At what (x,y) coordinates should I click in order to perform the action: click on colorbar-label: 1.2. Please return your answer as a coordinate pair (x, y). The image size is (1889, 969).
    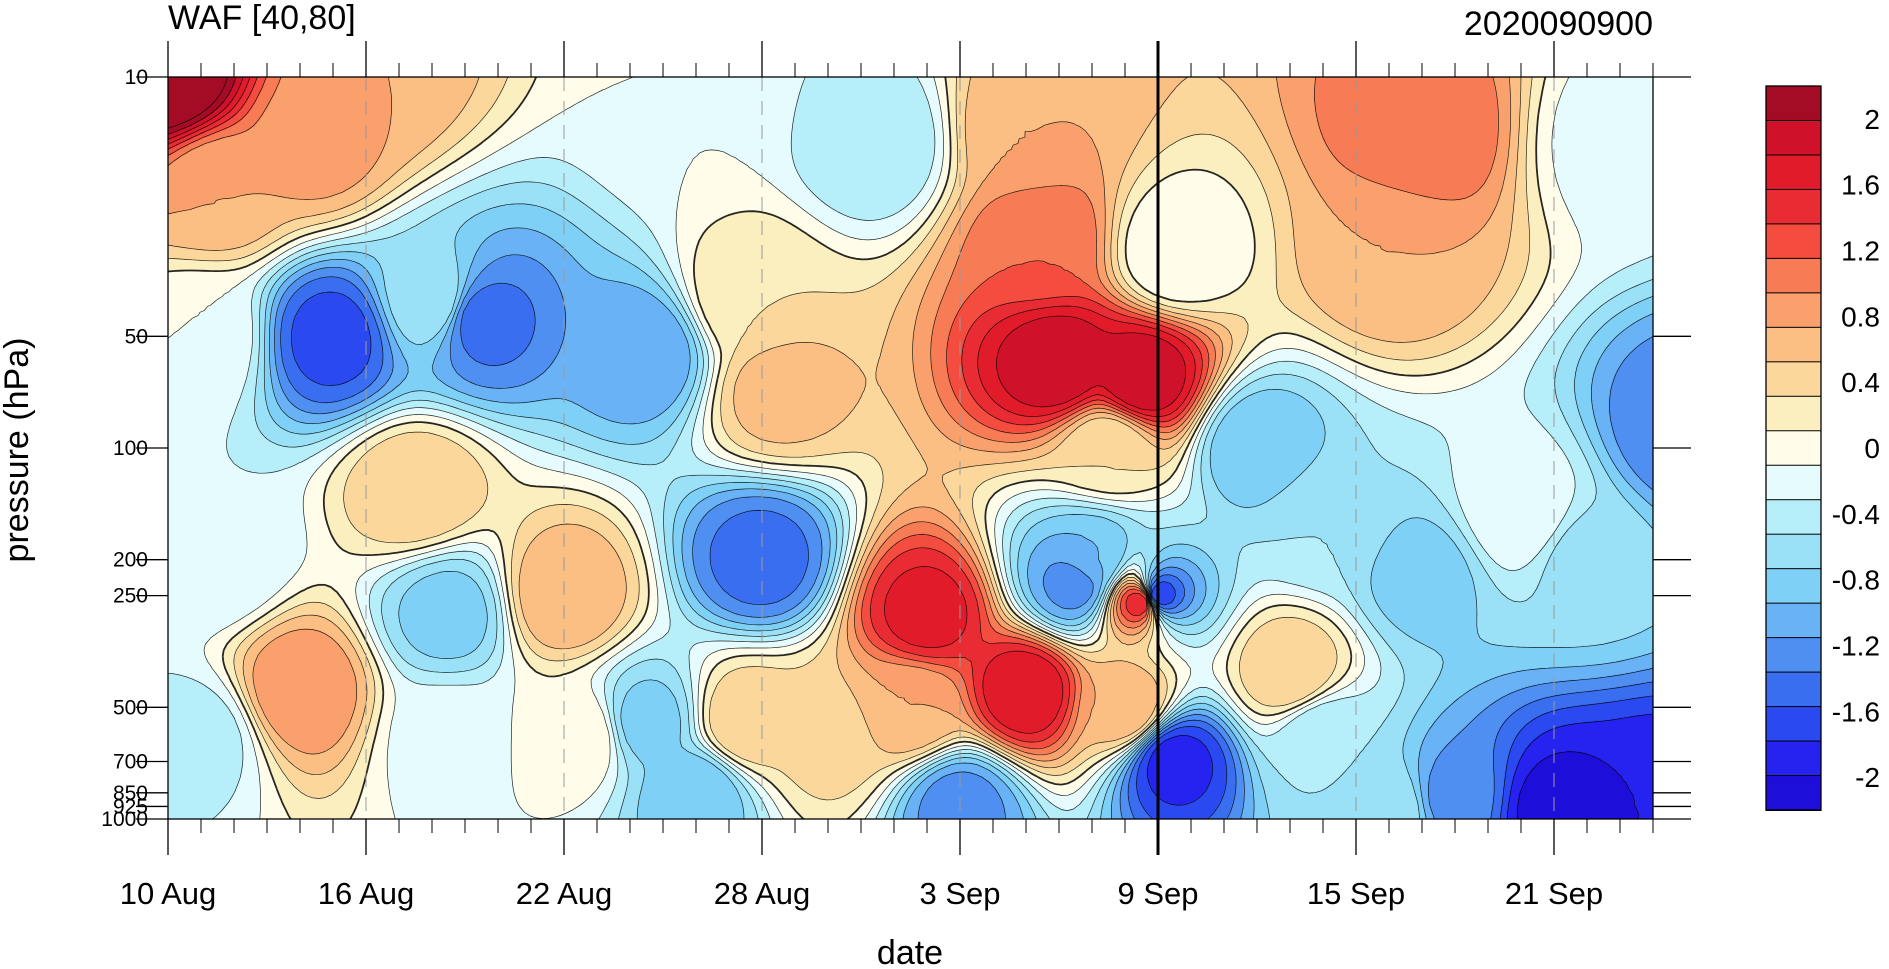
    Looking at the image, I should click on (1860, 251).